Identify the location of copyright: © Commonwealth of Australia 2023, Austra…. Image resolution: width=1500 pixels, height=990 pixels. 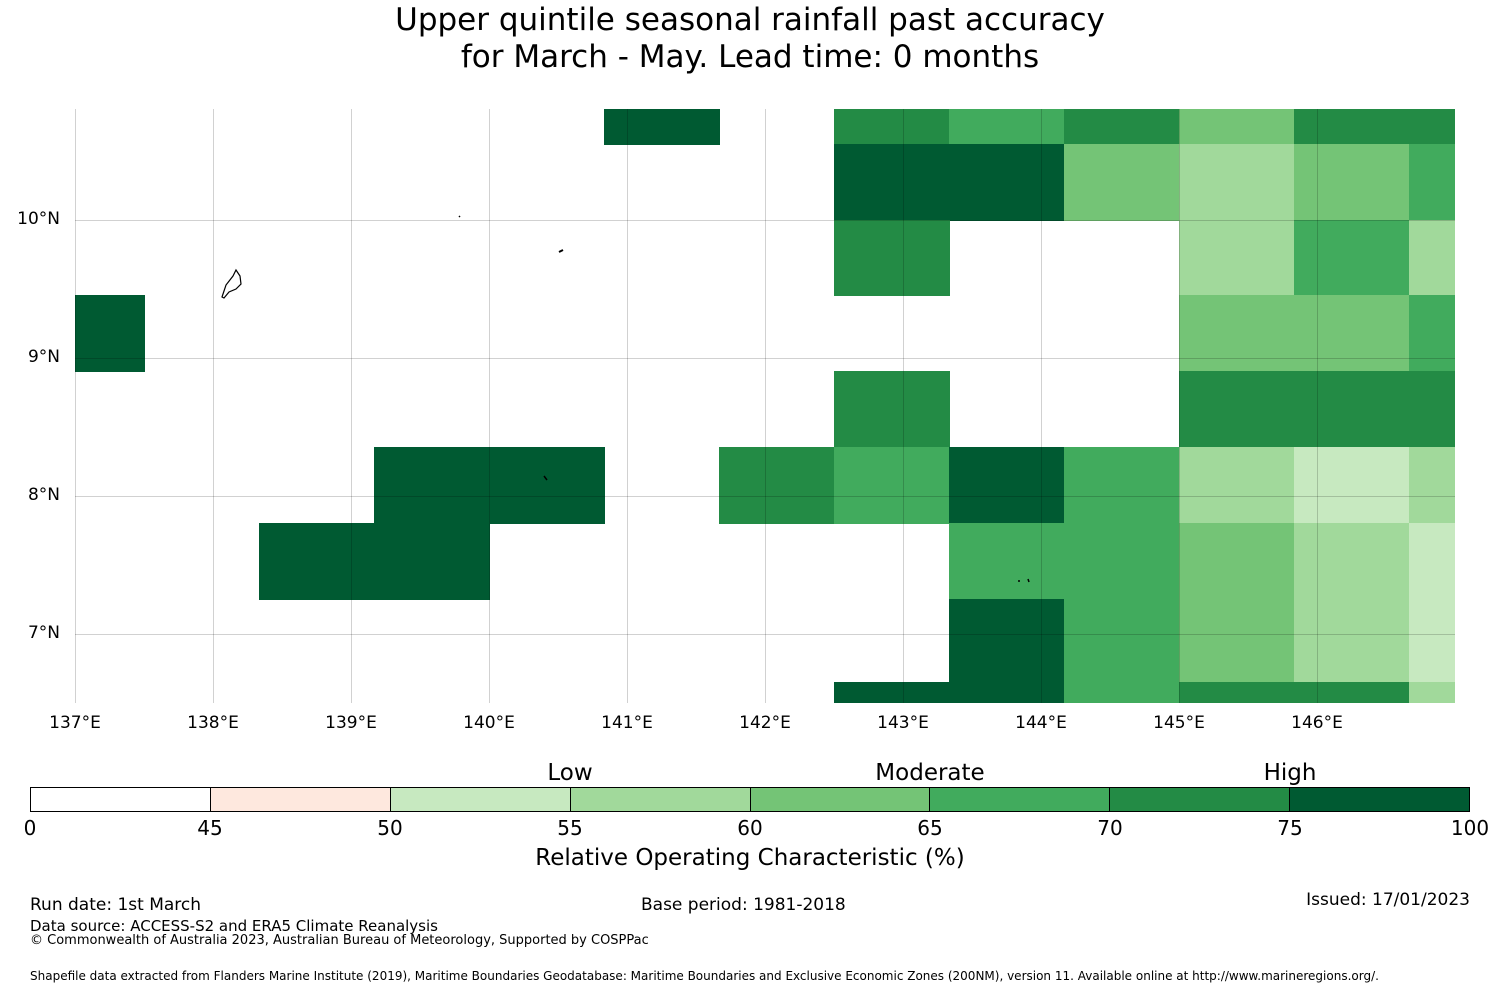
(339, 940).